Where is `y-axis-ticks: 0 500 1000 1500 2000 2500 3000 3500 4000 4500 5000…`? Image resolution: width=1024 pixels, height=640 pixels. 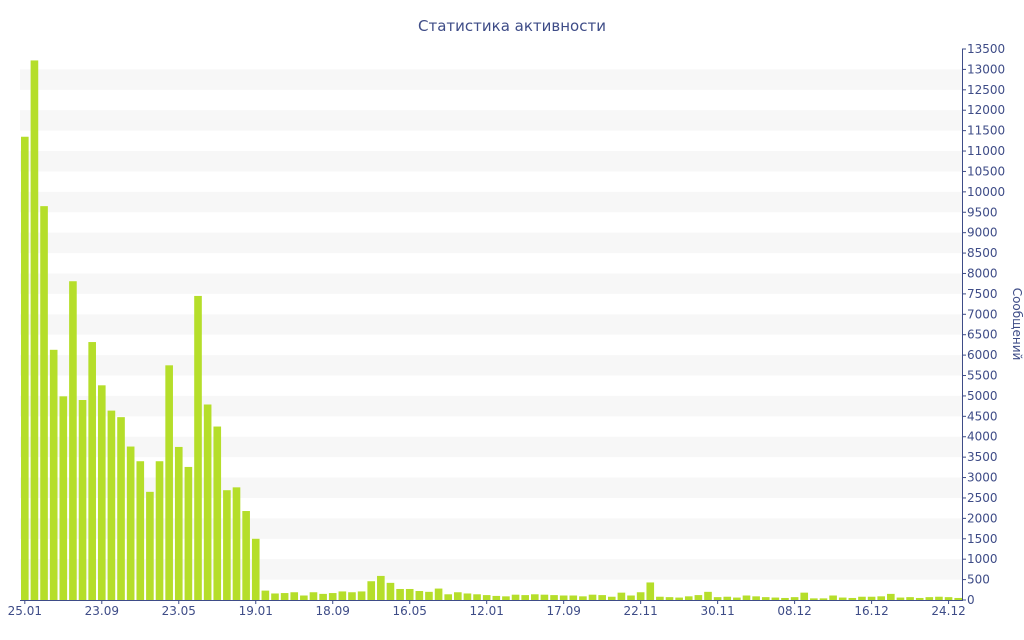 y-axis-ticks: 0 500 1000 1500 2000 2500 3000 3500 4000 4500 5000… is located at coordinates (983, 324).